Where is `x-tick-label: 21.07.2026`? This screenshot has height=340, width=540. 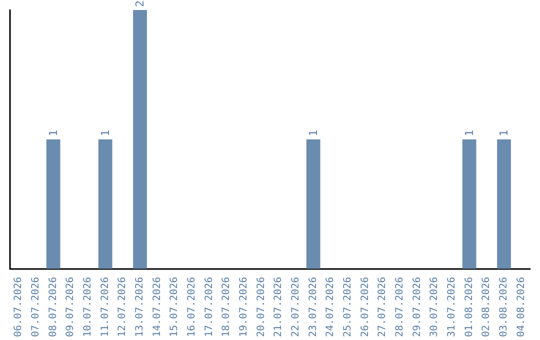
x-tick-label: 21.07.2026 is located at coordinates (278, 307).